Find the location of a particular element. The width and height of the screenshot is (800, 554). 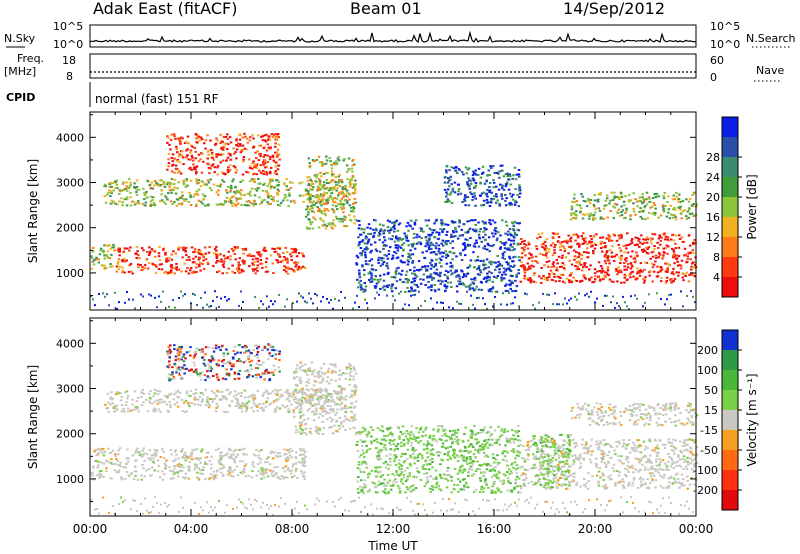

nave-label: Nave is located at coordinates (770, 70).